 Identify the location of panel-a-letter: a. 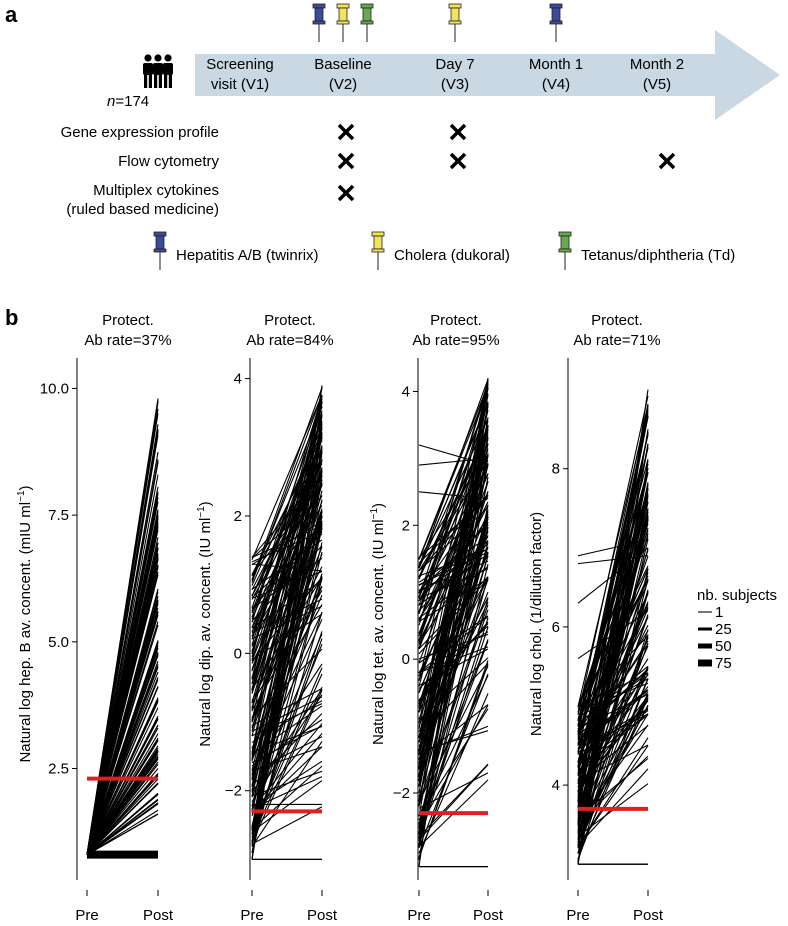
(11, 14).